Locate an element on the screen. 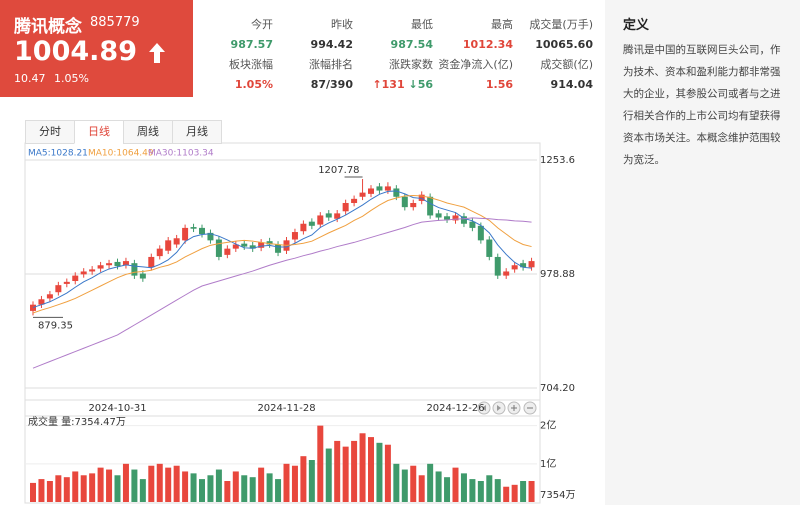  y-tick-label: 1253.6 is located at coordinates (557, 160).